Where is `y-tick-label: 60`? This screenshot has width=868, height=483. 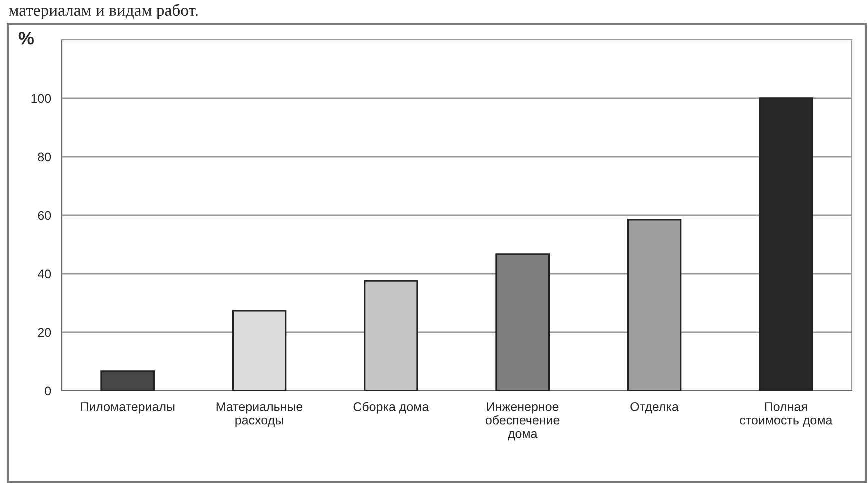 y-tick-label: 60 is located at coordinates (45, 215).